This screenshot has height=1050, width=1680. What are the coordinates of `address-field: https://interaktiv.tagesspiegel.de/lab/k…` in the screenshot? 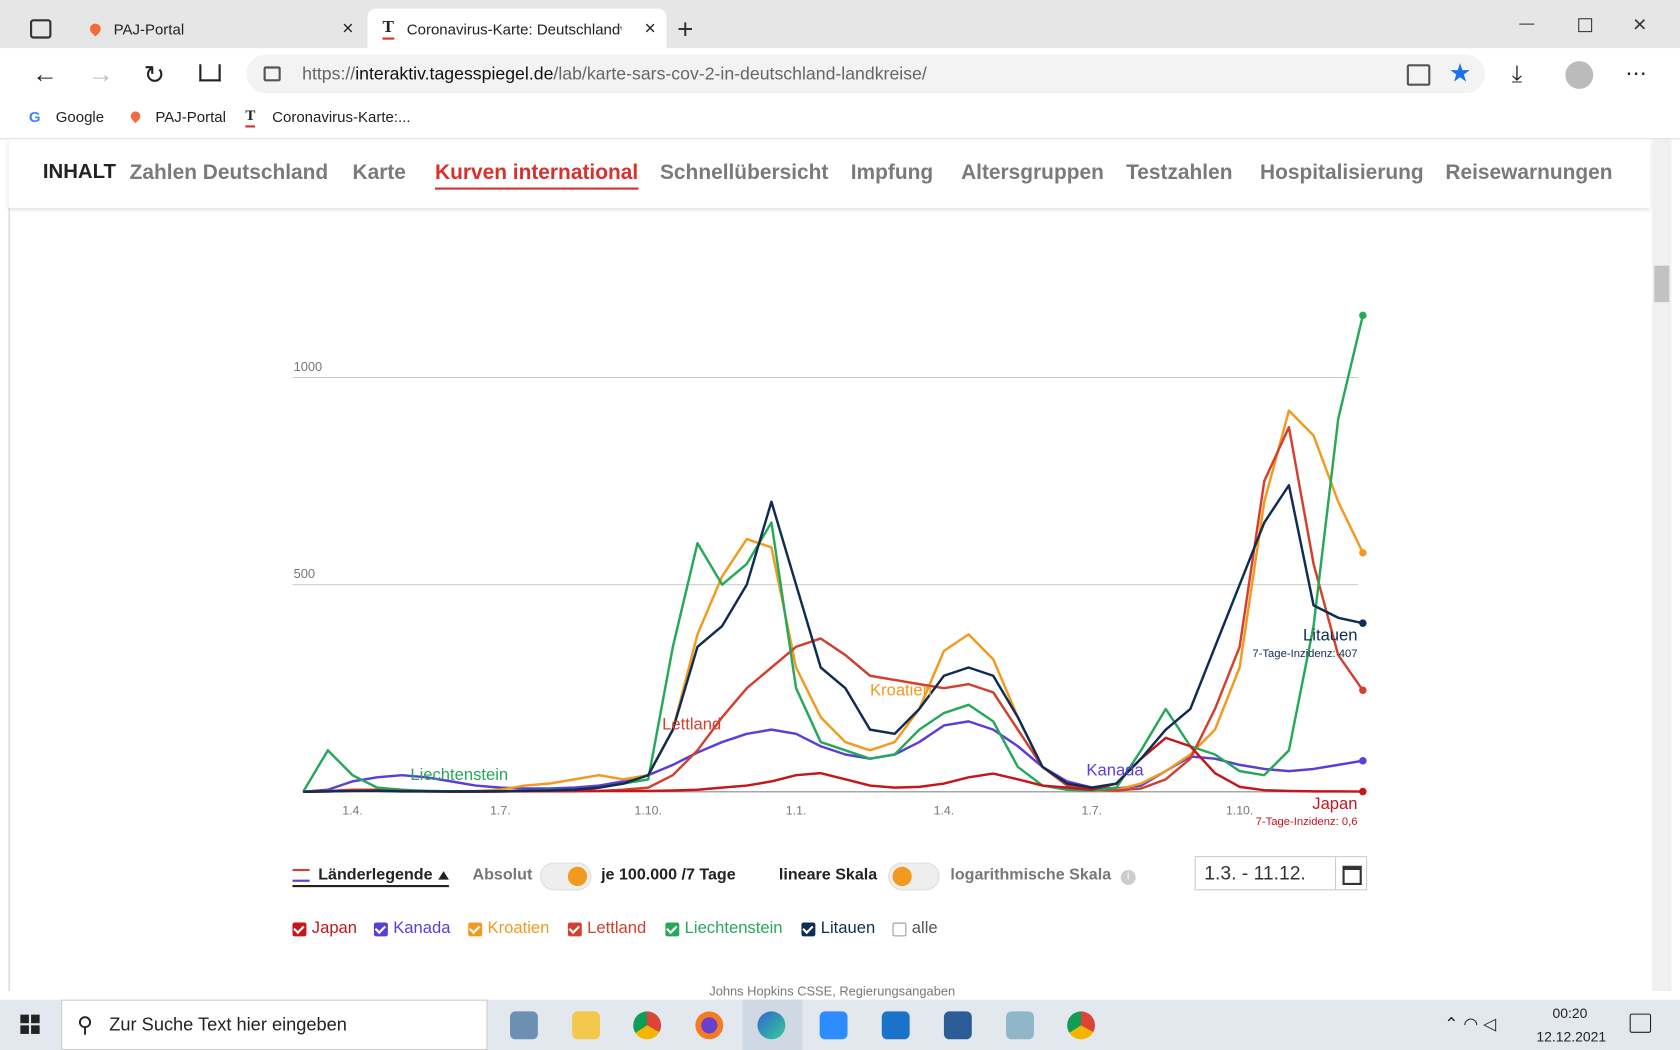 It's located at (866, 74).